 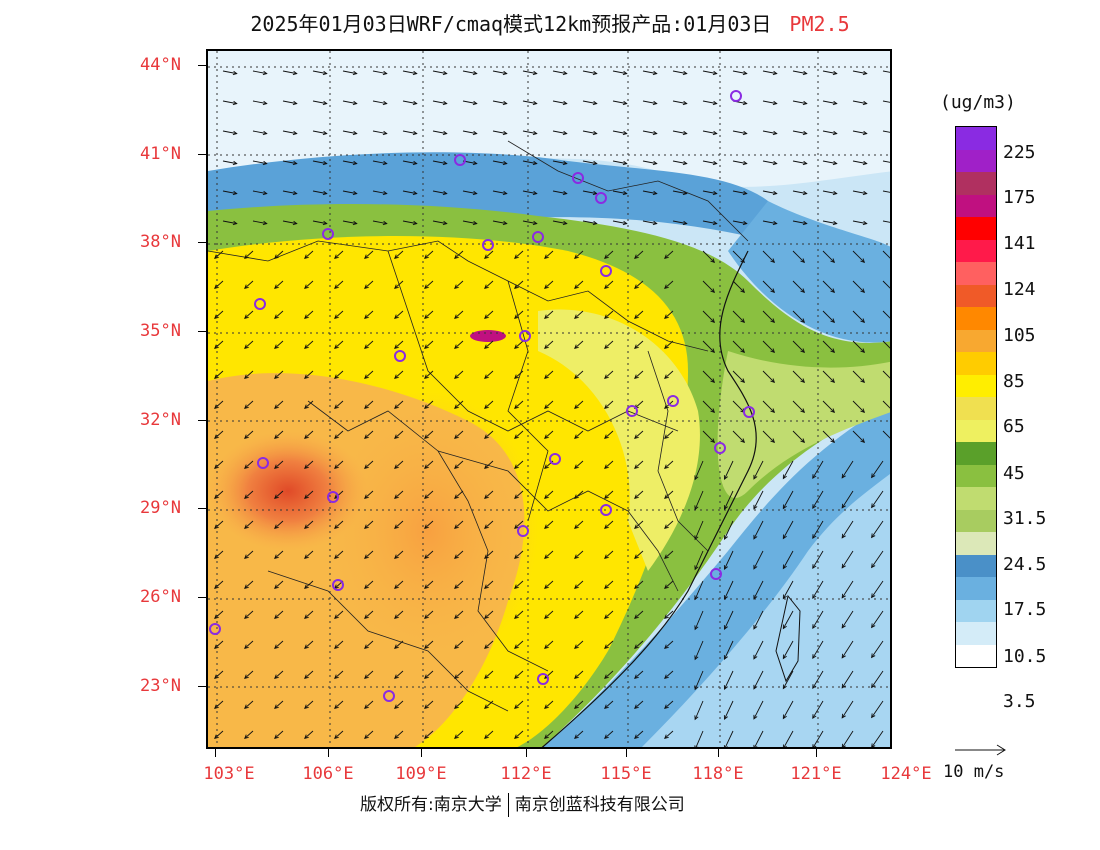 I want to click on legend-label: 45, so click(x=1014, y=473).